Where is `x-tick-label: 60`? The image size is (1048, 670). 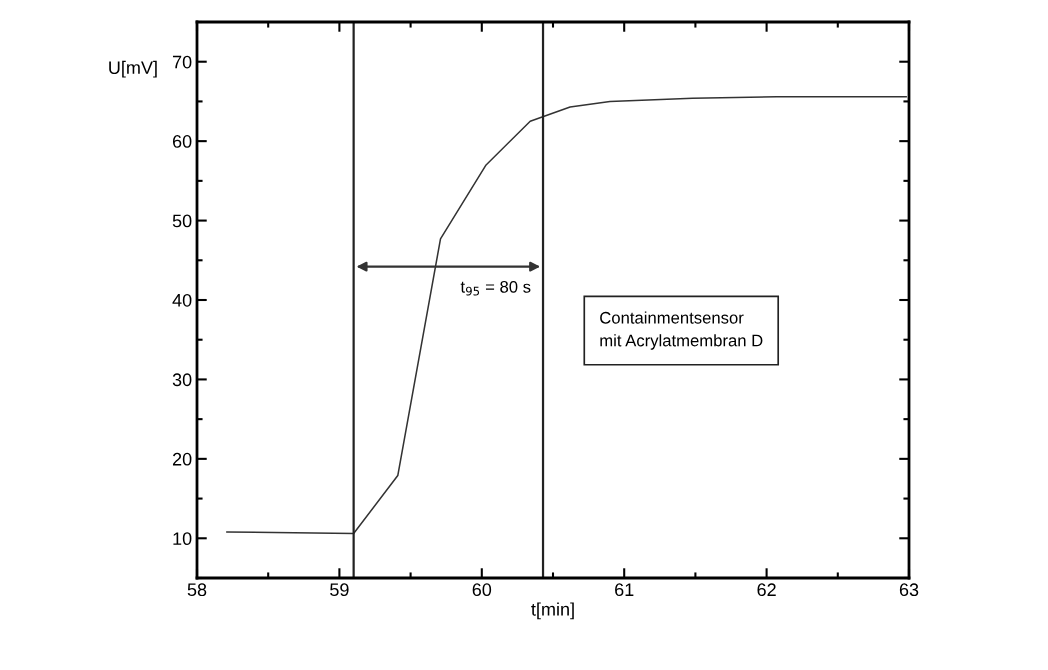
x-tick-label: 60 is located at coordinates (482, 590).